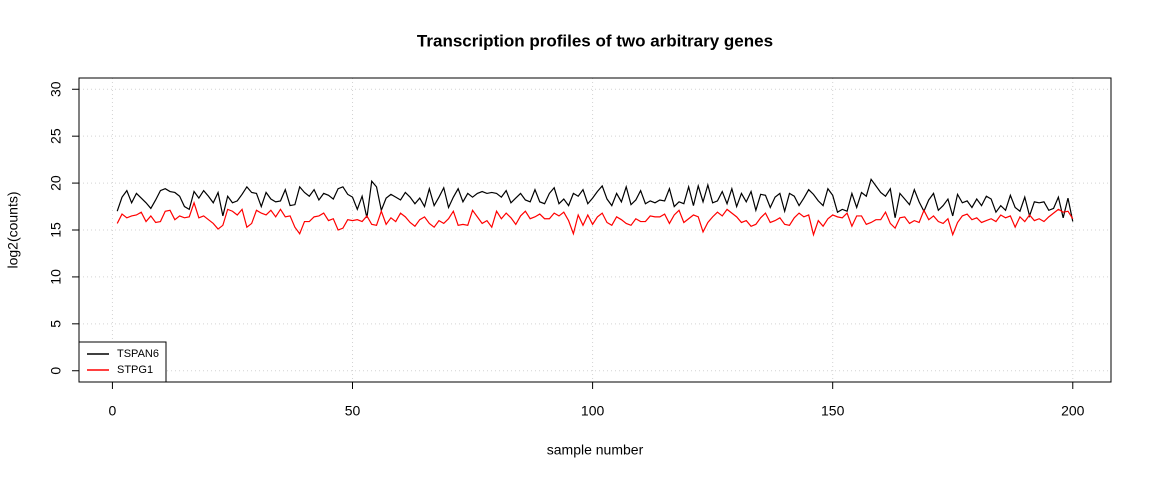 This screenshot has width=1152, height=480. What do you see at coordinates (833, 411) in the screenshot?
I see `x-tick-label: 150` at bounding box center [833, 411].